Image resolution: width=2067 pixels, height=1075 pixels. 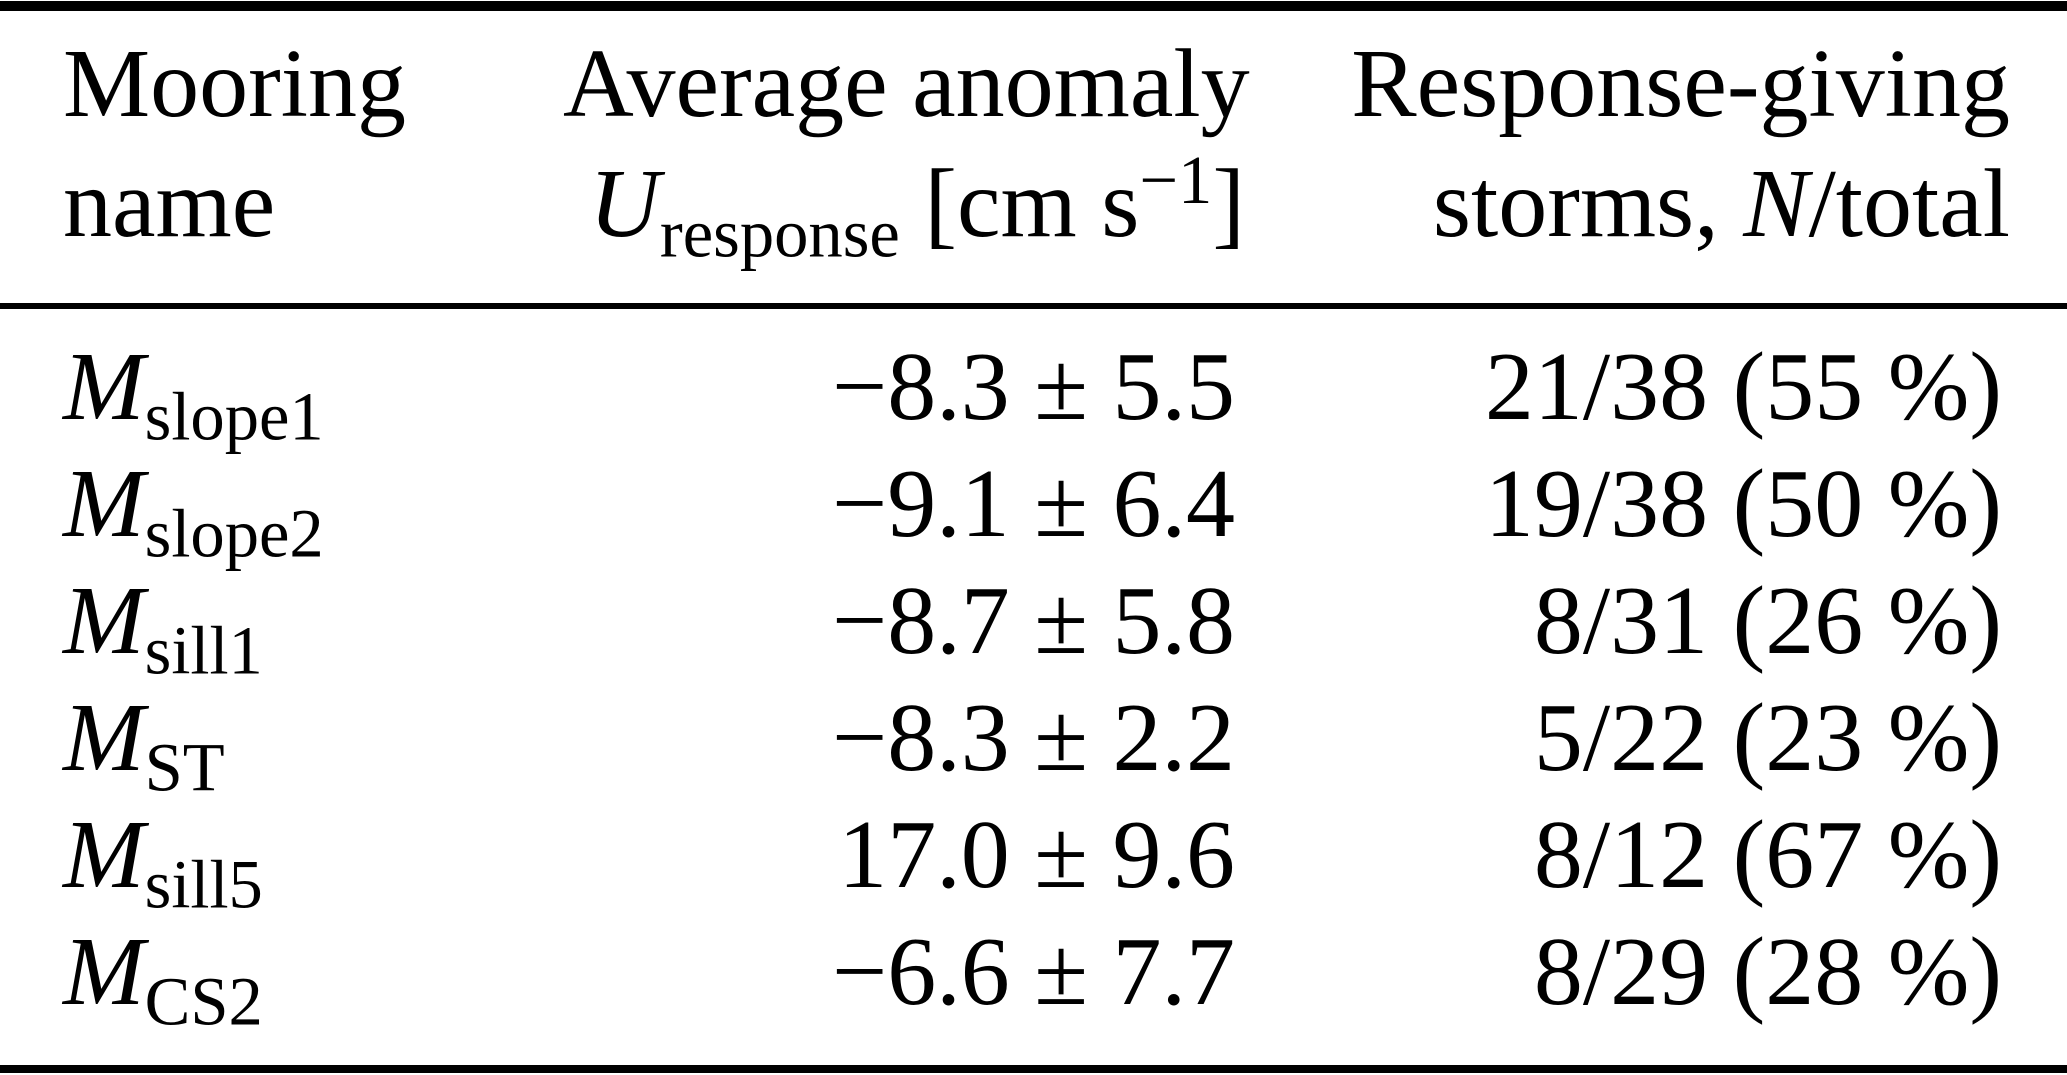 What do you see at coordinates (313, 975) in the screenshot?
I see `mooring-name: MCS2` at bounding box center [313, 975].